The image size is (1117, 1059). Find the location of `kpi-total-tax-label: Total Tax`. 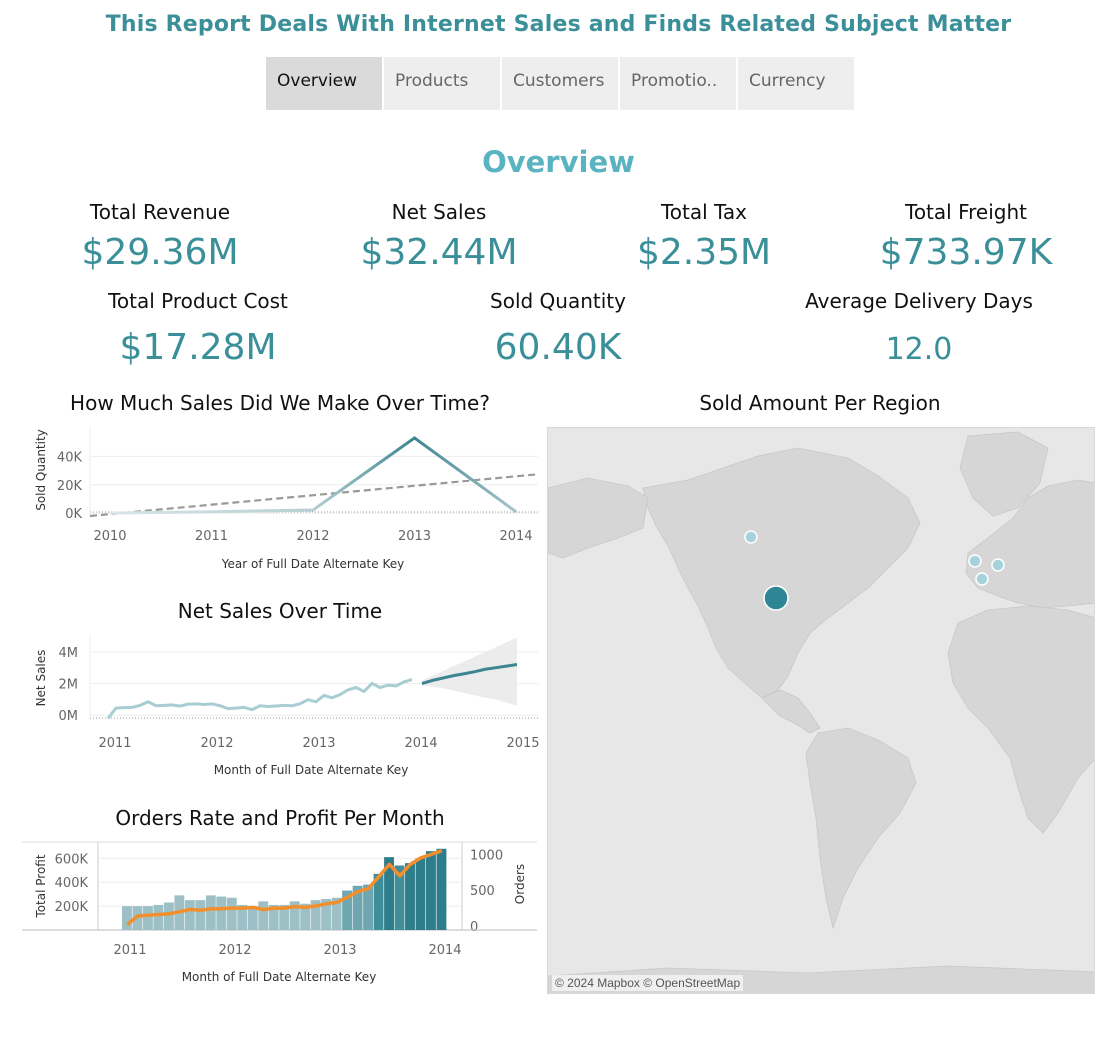

kpi-total-tax-label: Total Tax is located at coordinates (704, 212).